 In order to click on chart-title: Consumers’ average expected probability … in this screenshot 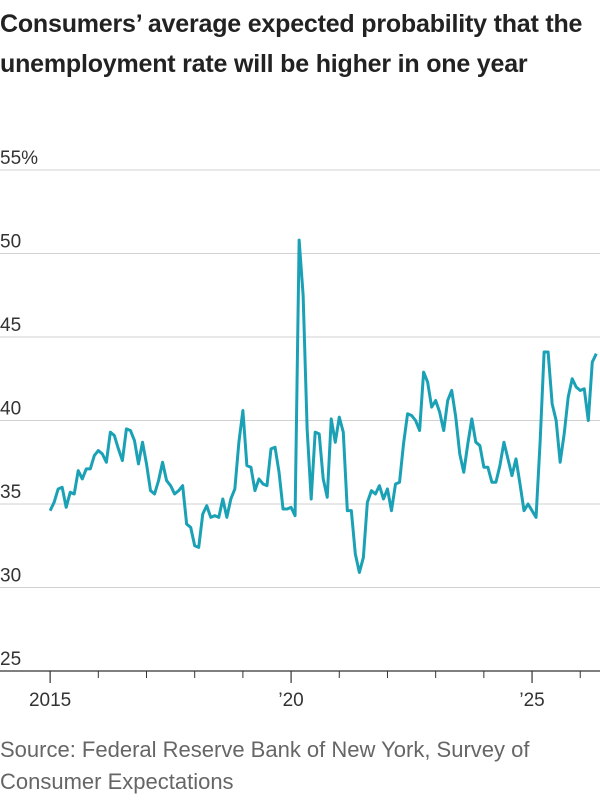, I will do `click(291, 44)`.